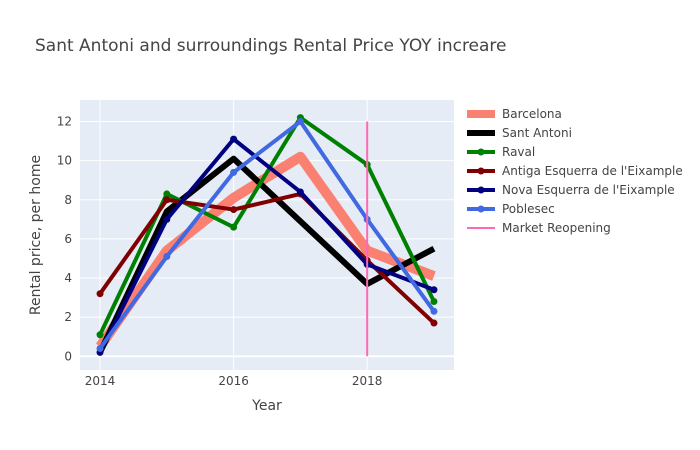 The height and width of the screenshot is (450, 700). What do you see at coordinates (537, 133) in the screenshot?
I see `legend-label: Sant Antoni` at bounding box center [537, 133].